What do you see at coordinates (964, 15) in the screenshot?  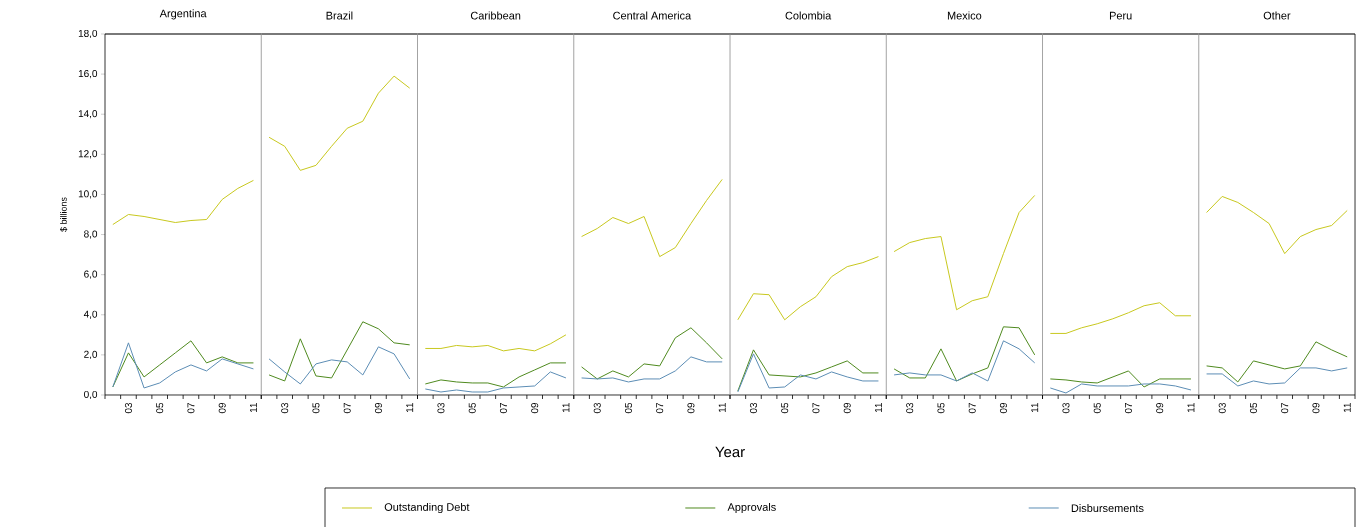 I see `chart-title: Mexico` at bounding box center [964, 15].